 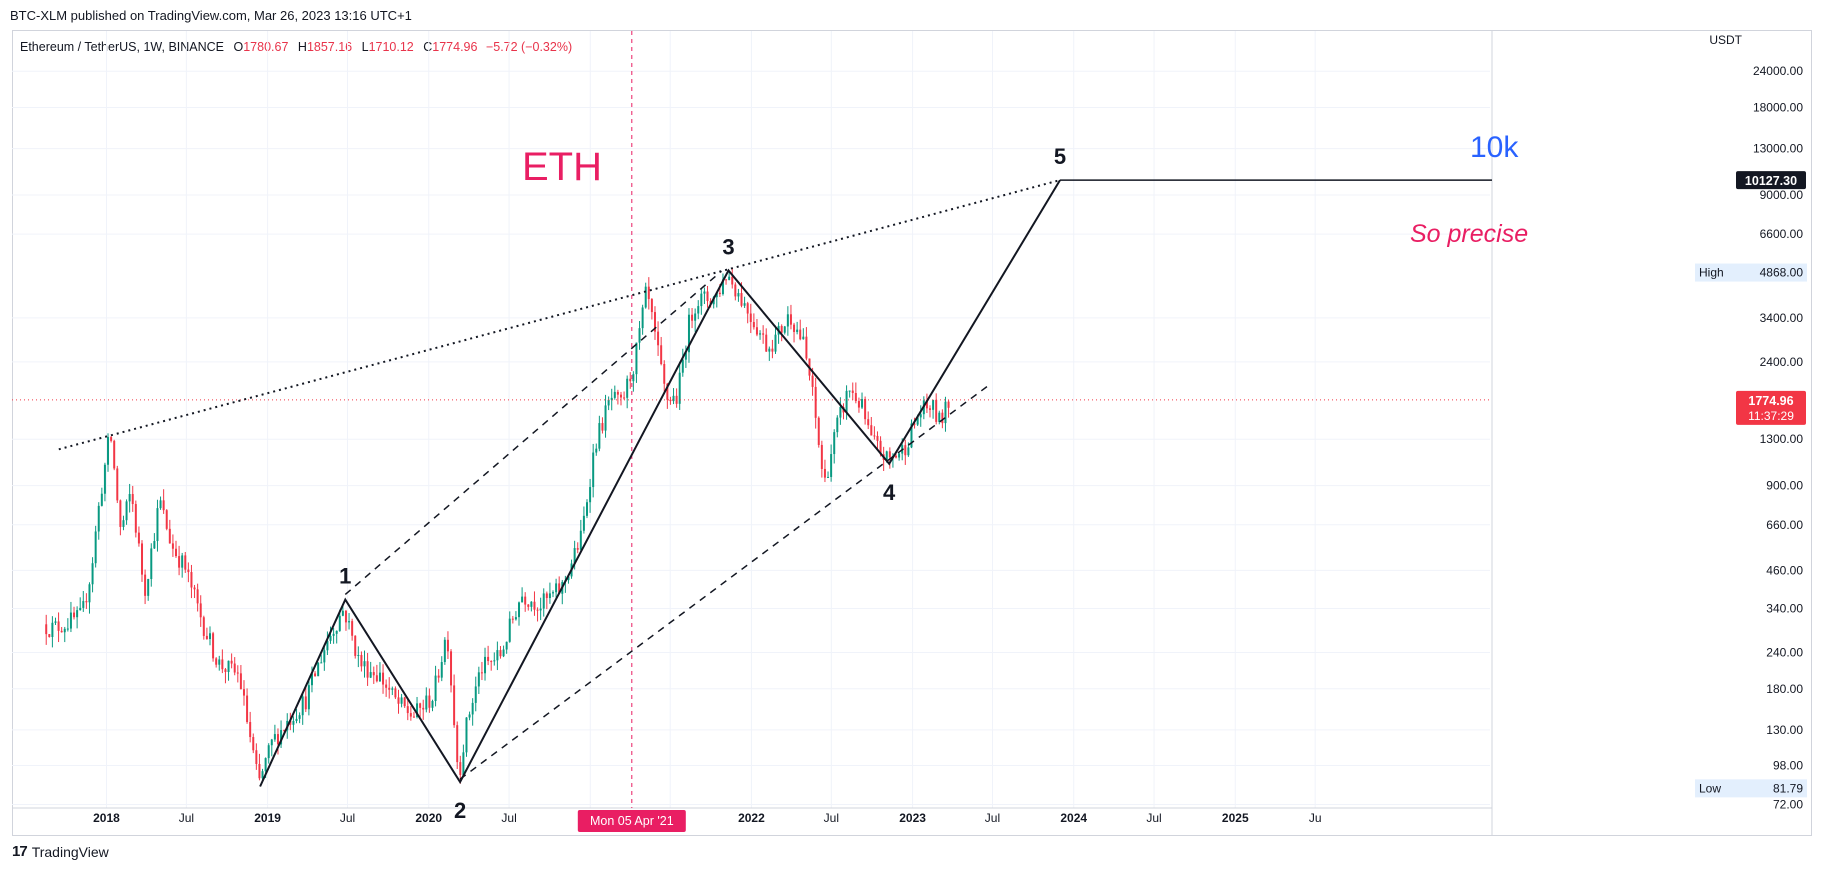 What do you see at coordinates (751, 818) in the screenshot?
I see `time-tick-label: 2022` at bounding box center [751, 818].